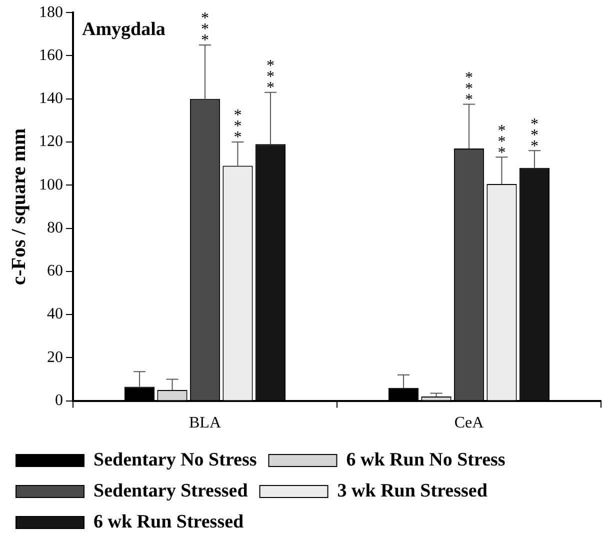  Describe the element at coordinates (175, 459) in the screenshot. I see `legend-label: Sedentary No Stress` at that location.